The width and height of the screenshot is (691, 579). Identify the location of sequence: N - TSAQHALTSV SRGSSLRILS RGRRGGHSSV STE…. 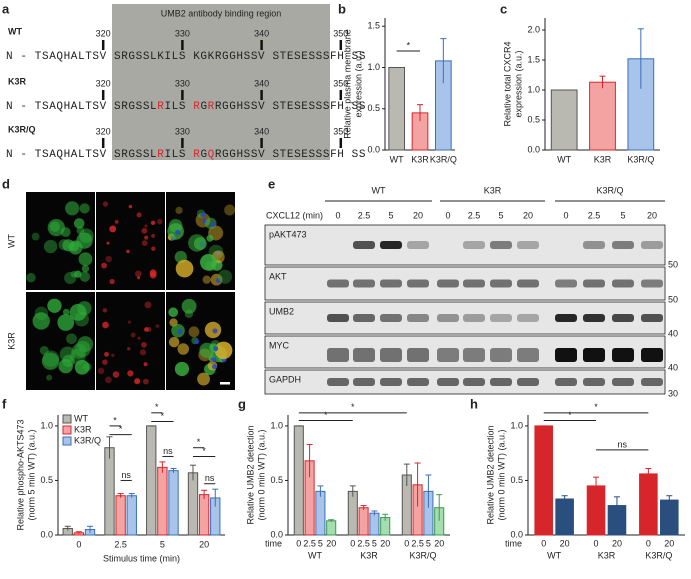
(186, 107).